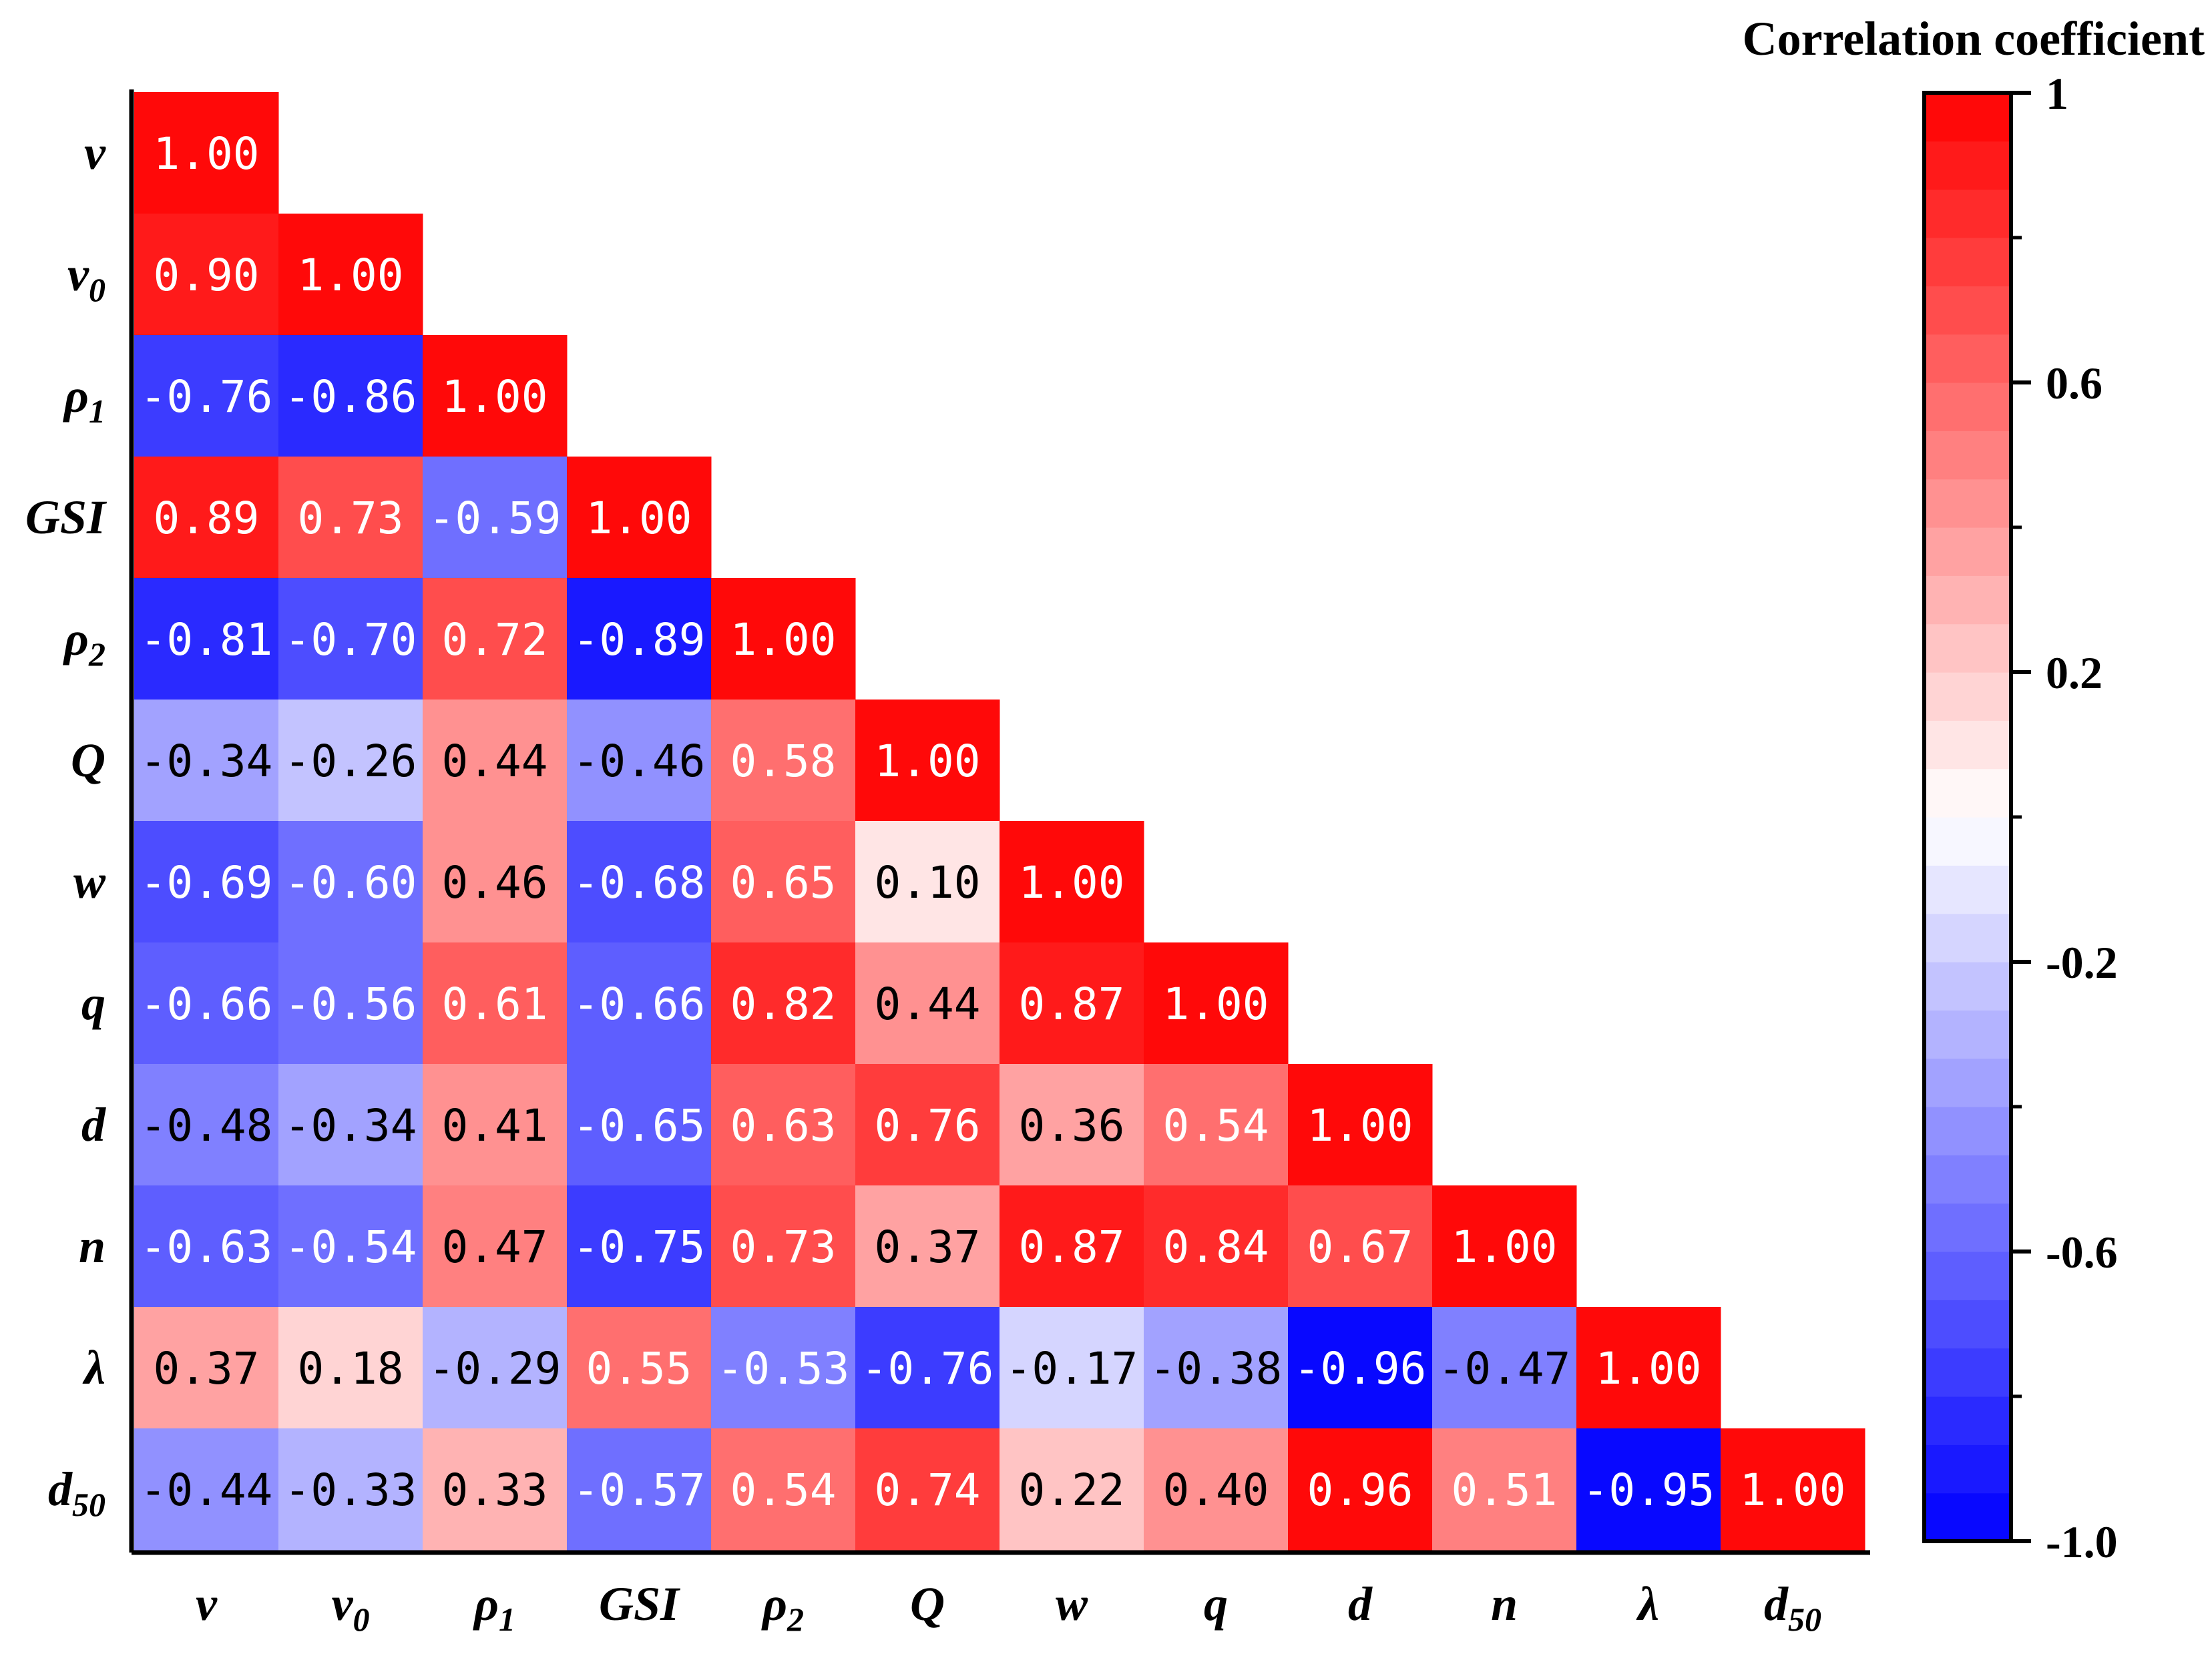 Image resolution: width=2212 pixels, height=1658 pixels. Describe the element at coordinates (2082, 962) in the screenshot. I see `colorbar-tick-label: -0.2` at that location.